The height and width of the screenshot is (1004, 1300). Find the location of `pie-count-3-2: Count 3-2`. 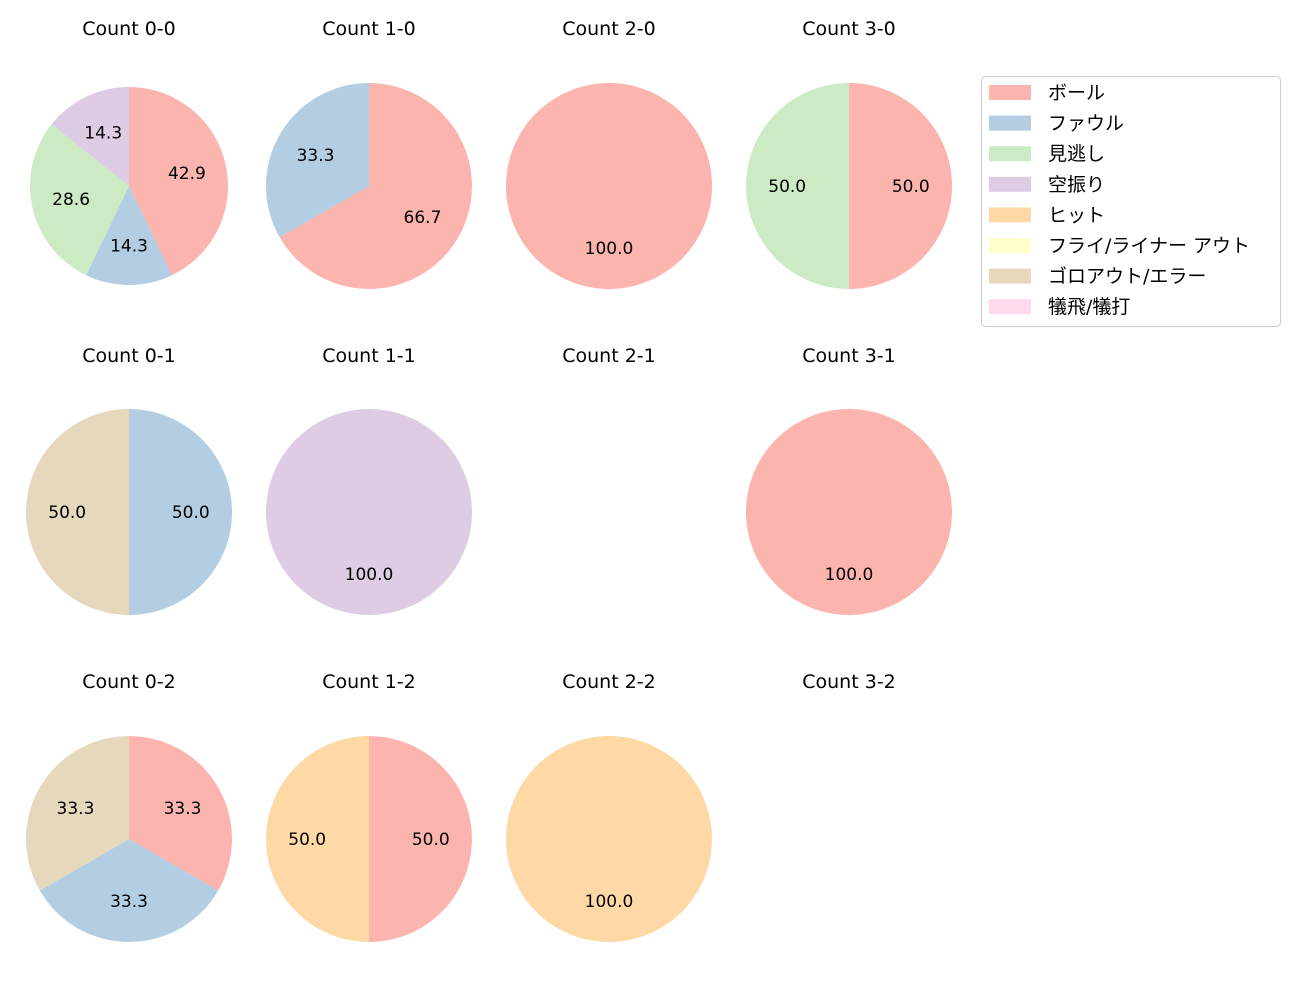

pie-count-3-2: Count 3-2 is located at coordinates (849, 682).